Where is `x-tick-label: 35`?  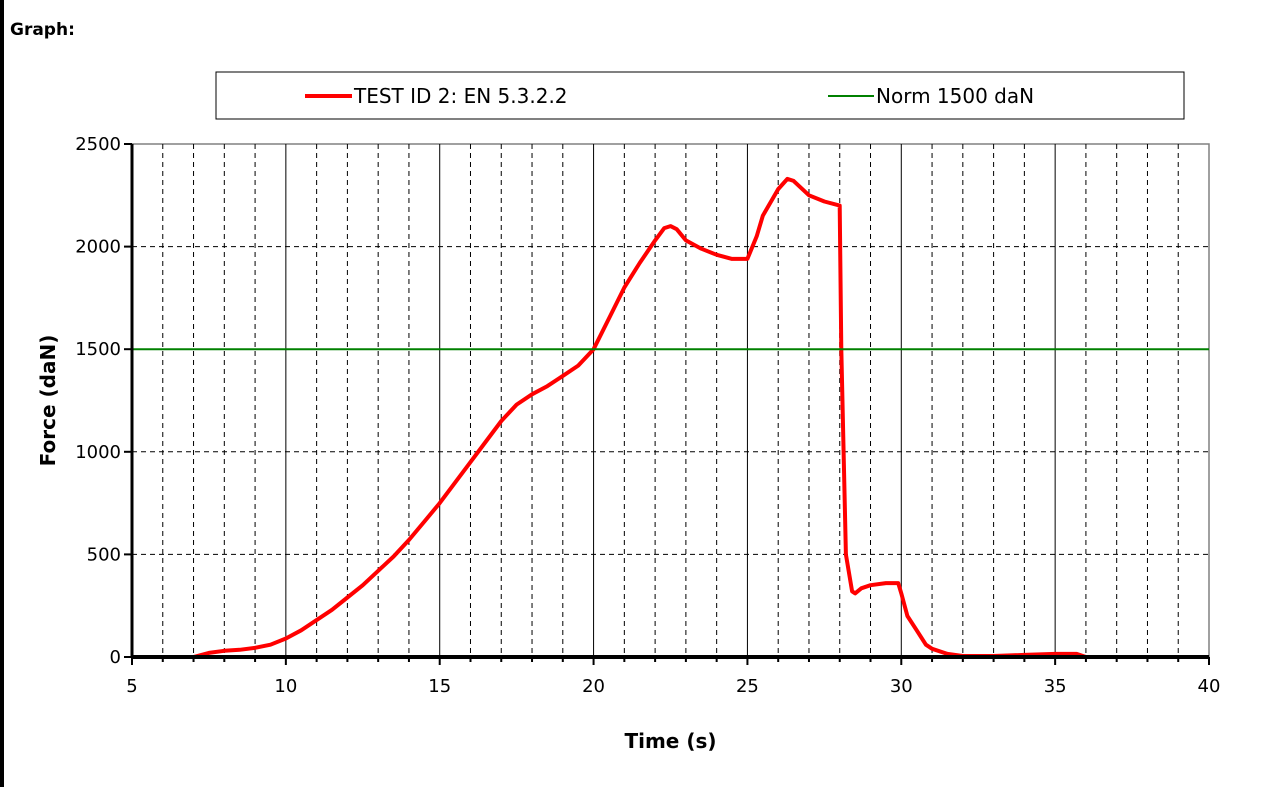
x-tick-label: 35 is located at coordinates (1055, 686).